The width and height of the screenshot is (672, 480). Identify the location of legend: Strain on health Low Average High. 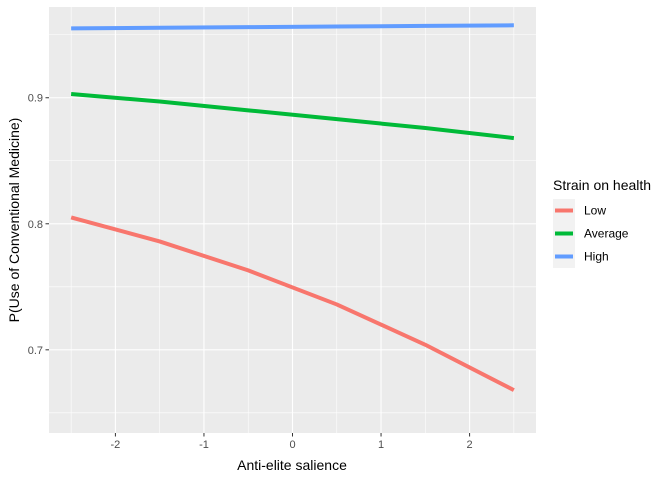
(602, 222).